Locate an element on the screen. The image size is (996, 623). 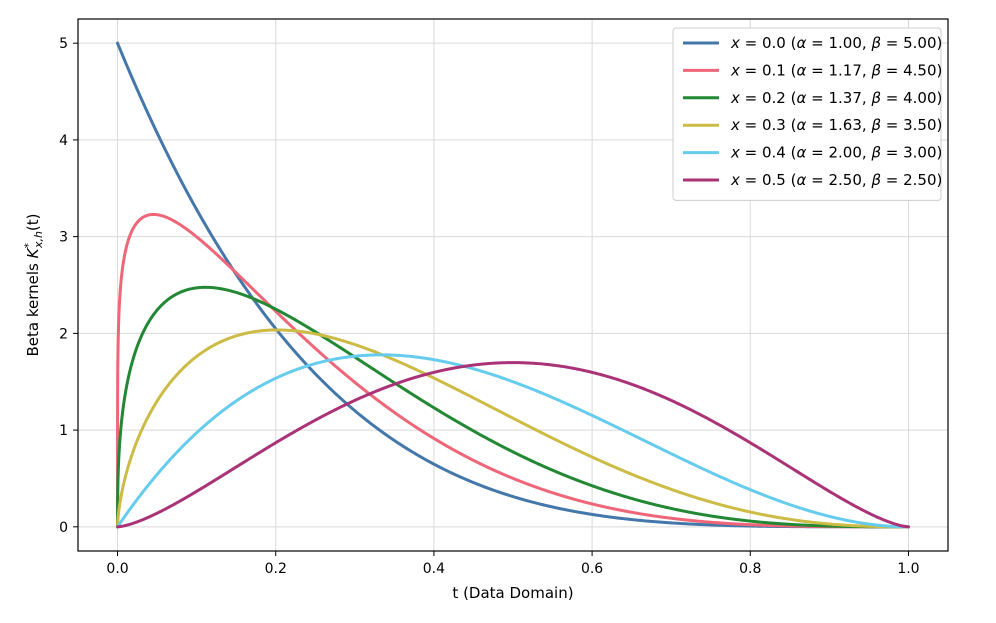
legend-item: x = 0.2 (α = 1.37, β = 4.00) is located at coordinates (812, 98).